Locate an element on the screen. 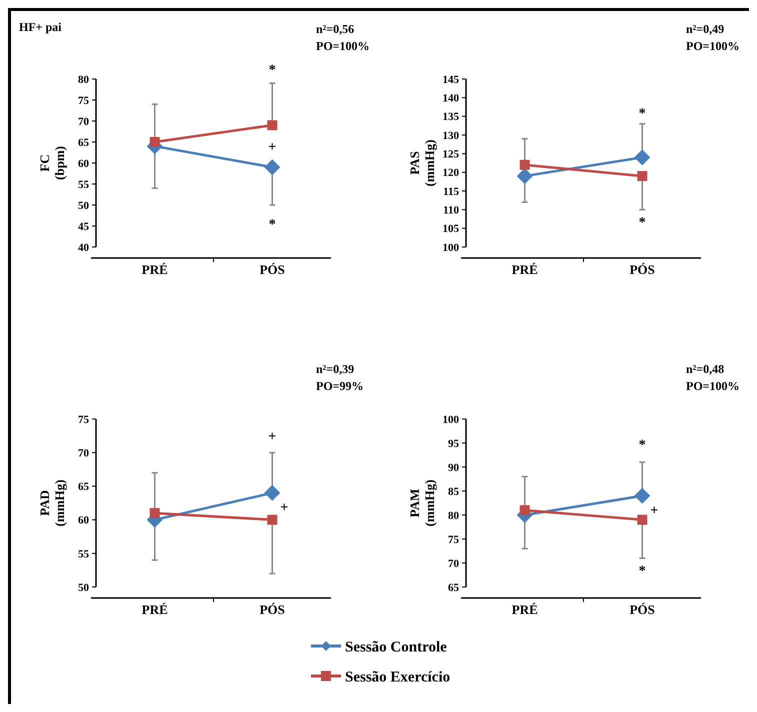 The image size is (757, 712). text: n²=0,49 PO=100% is located at coordinates (713, 37).